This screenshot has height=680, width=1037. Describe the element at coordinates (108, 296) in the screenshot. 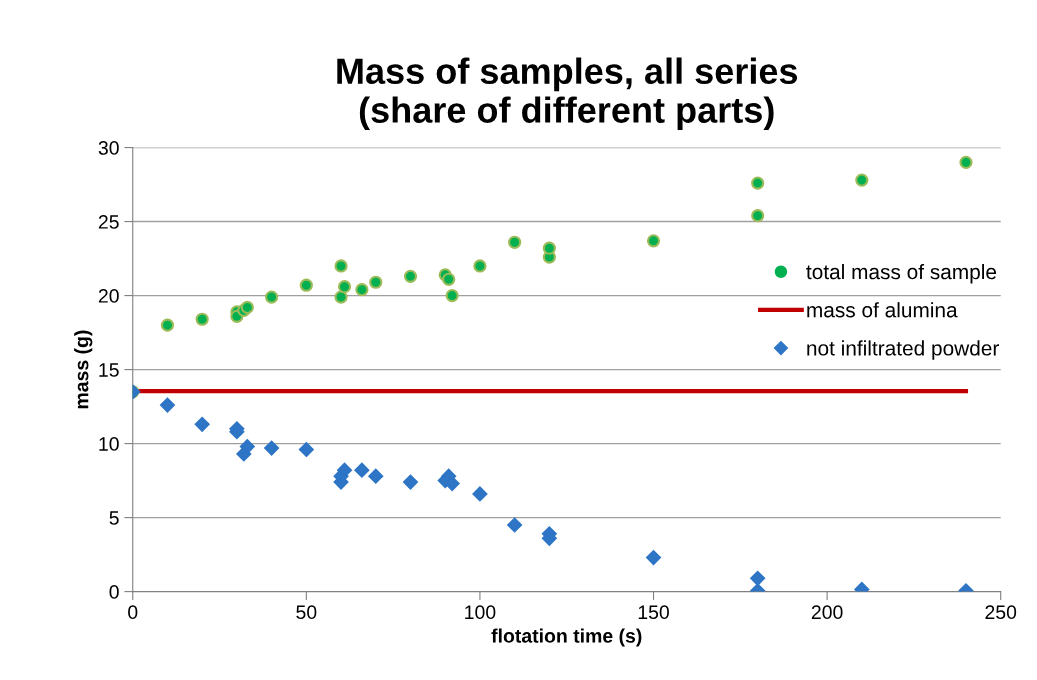

I see `y-tick-label: 20` at that location.